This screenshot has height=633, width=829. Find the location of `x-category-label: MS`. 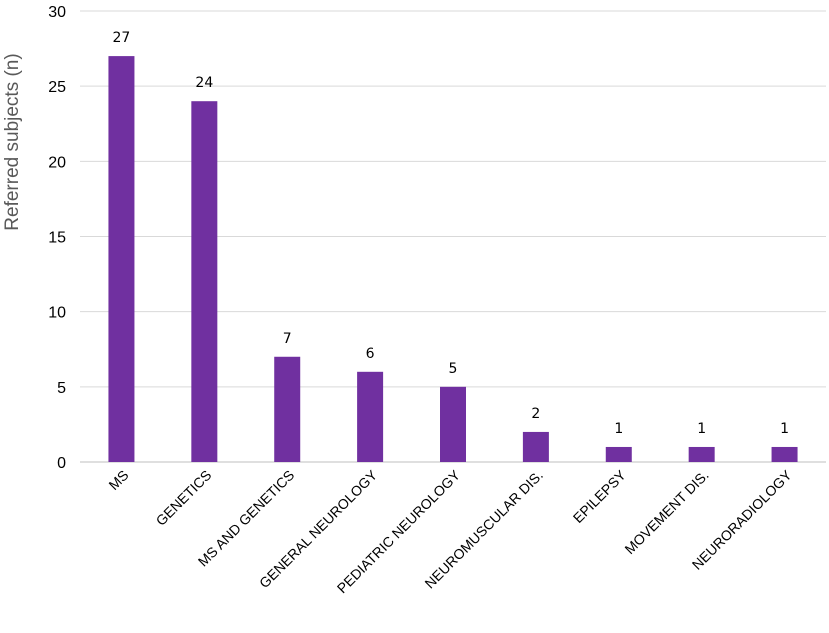

x-category-label: MS is located at coordinates (118, 480).